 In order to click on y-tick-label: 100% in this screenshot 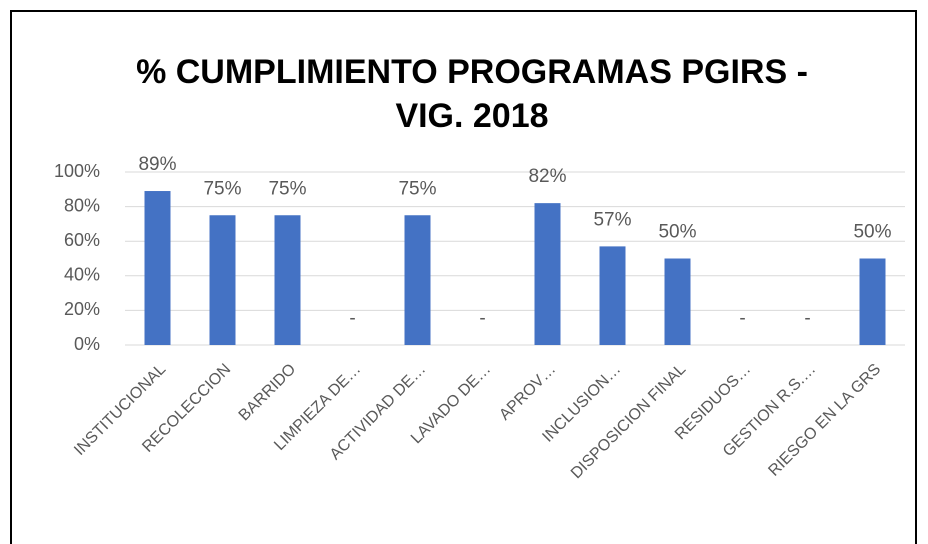, I will do `click(77, 171)`.